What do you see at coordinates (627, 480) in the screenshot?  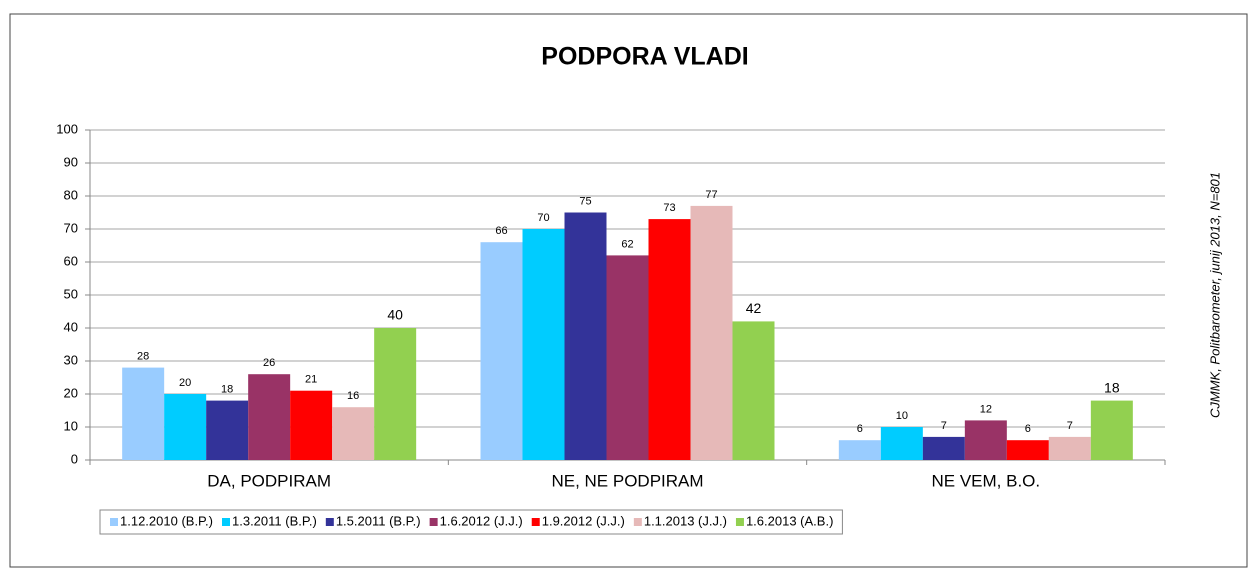 I see `x-tick-label: NE, NE PODPIRAM` at bounding box center [627, 480].